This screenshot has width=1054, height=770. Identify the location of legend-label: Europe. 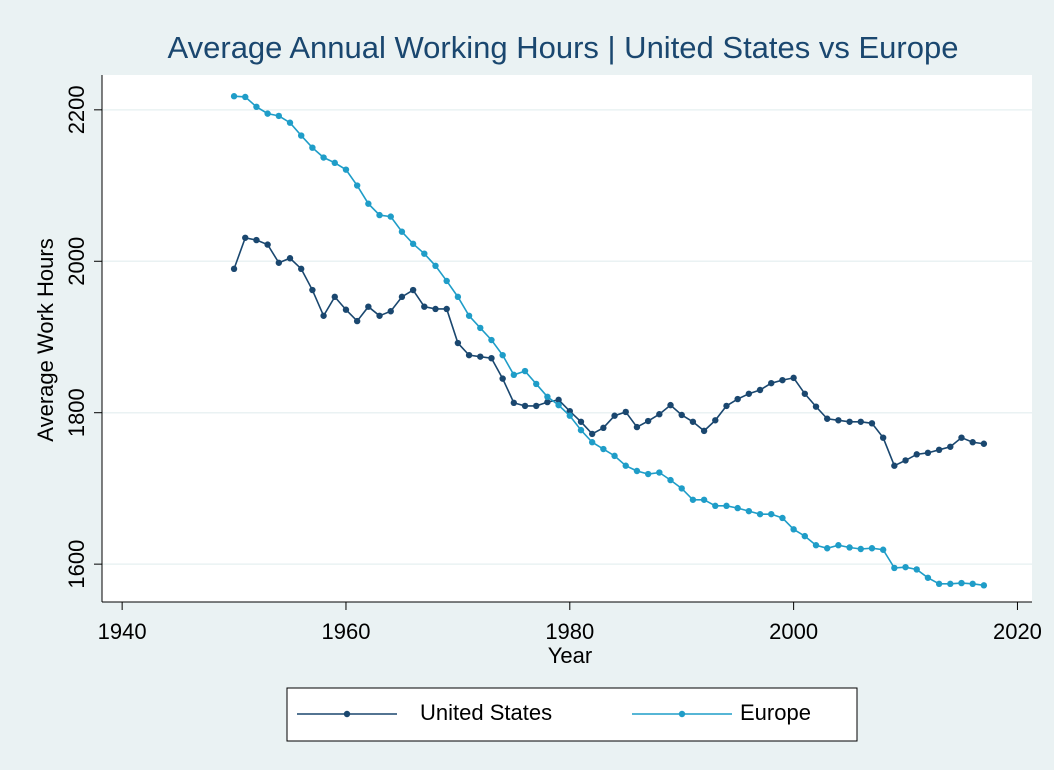
(775, 712).